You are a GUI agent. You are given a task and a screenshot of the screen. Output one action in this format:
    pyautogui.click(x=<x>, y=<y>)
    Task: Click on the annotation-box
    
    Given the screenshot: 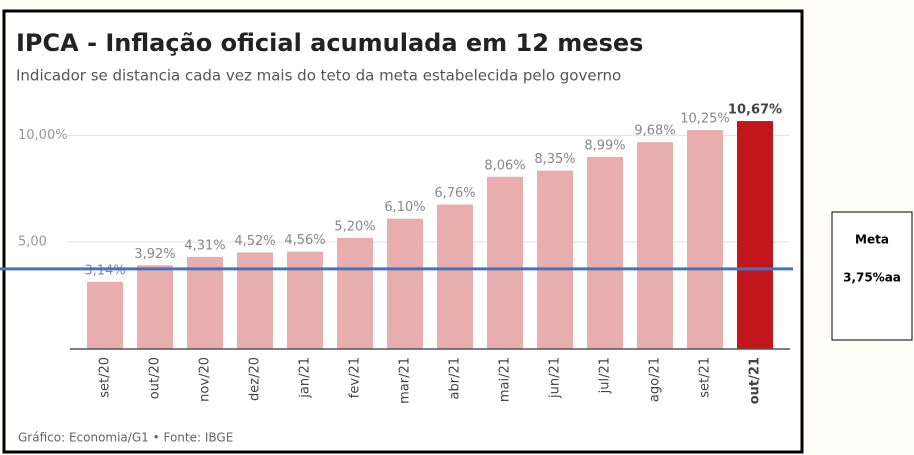 What is the action you would take?
    pyautogui.click(x=872, y=276)
    